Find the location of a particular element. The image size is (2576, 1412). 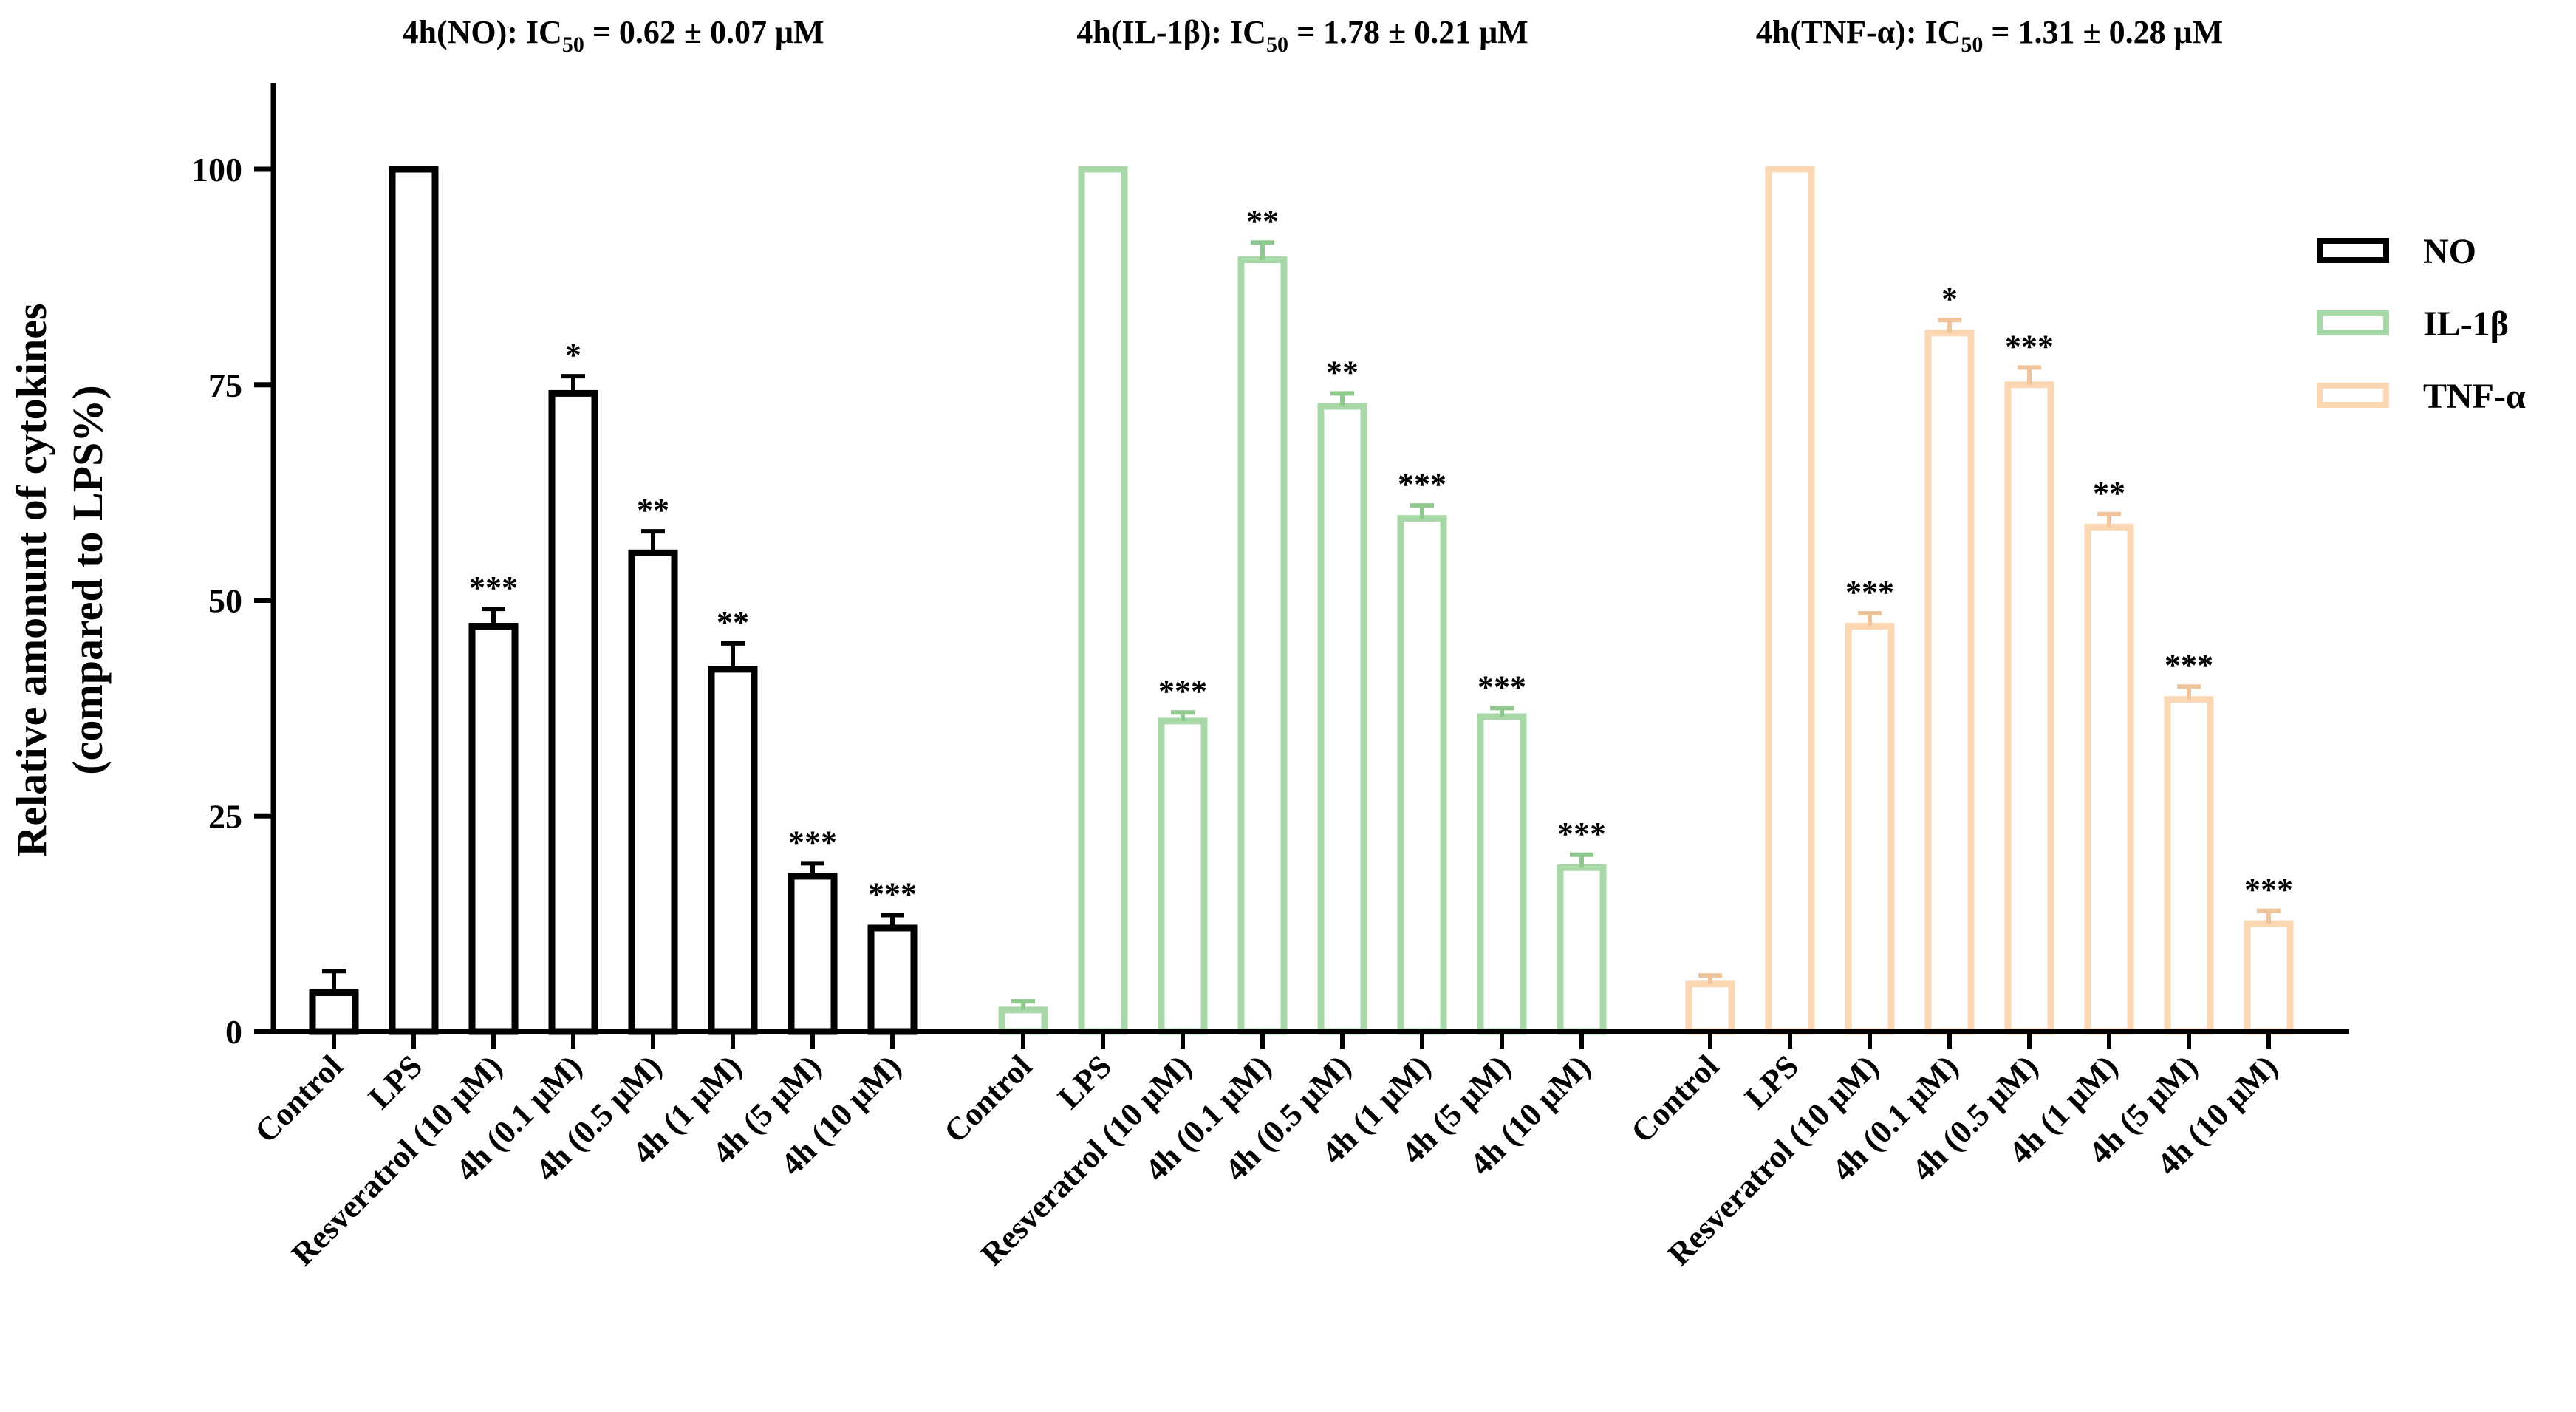

ic50-title-suffix: = 1.31 ± 0.28 μM is located at coordinates (2103, 32).